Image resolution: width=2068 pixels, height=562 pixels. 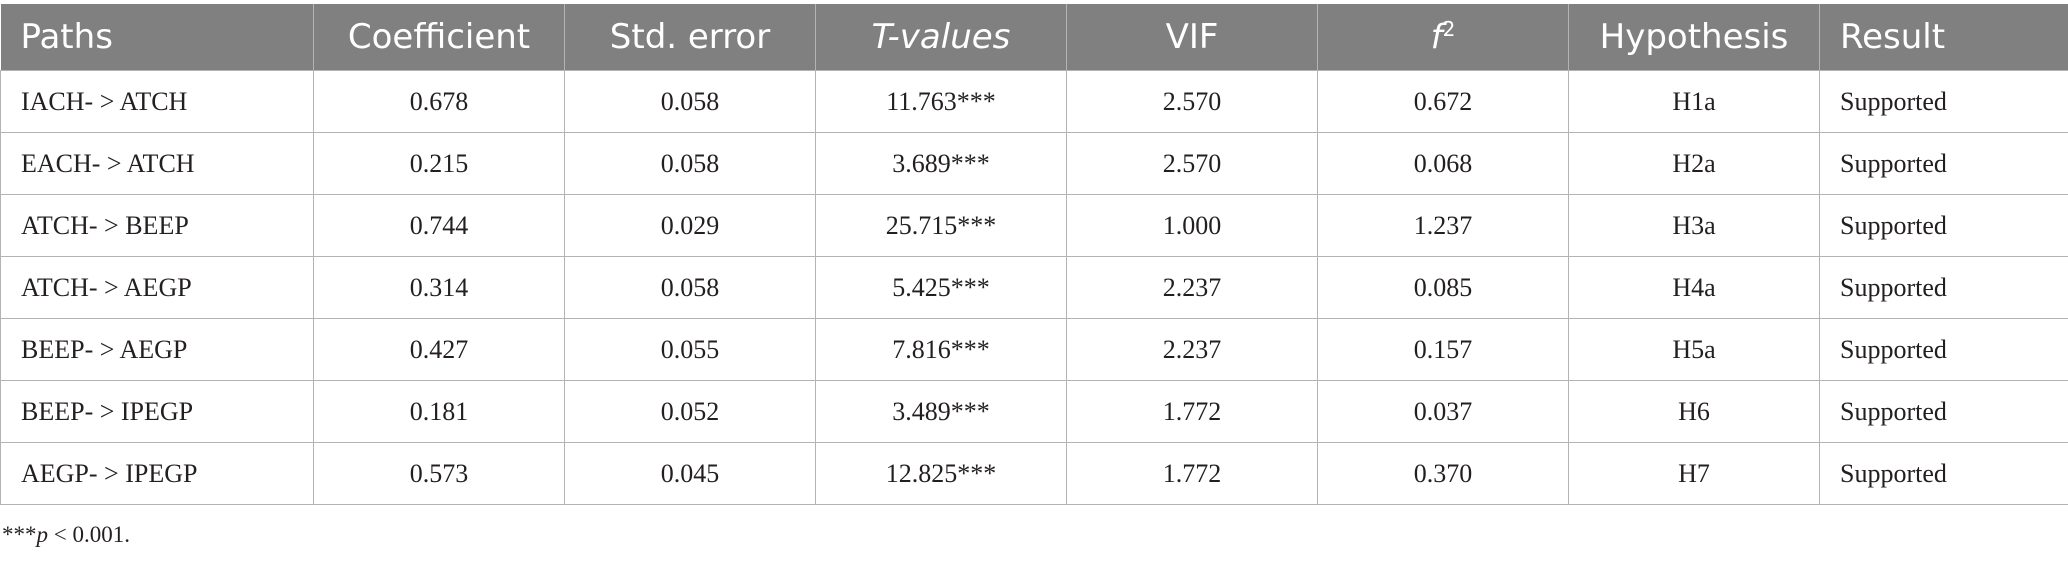 What do you see at coordinates (42, 534) in the screenshot?
I see `footnote-p: p` at bounding box center [42, 534].